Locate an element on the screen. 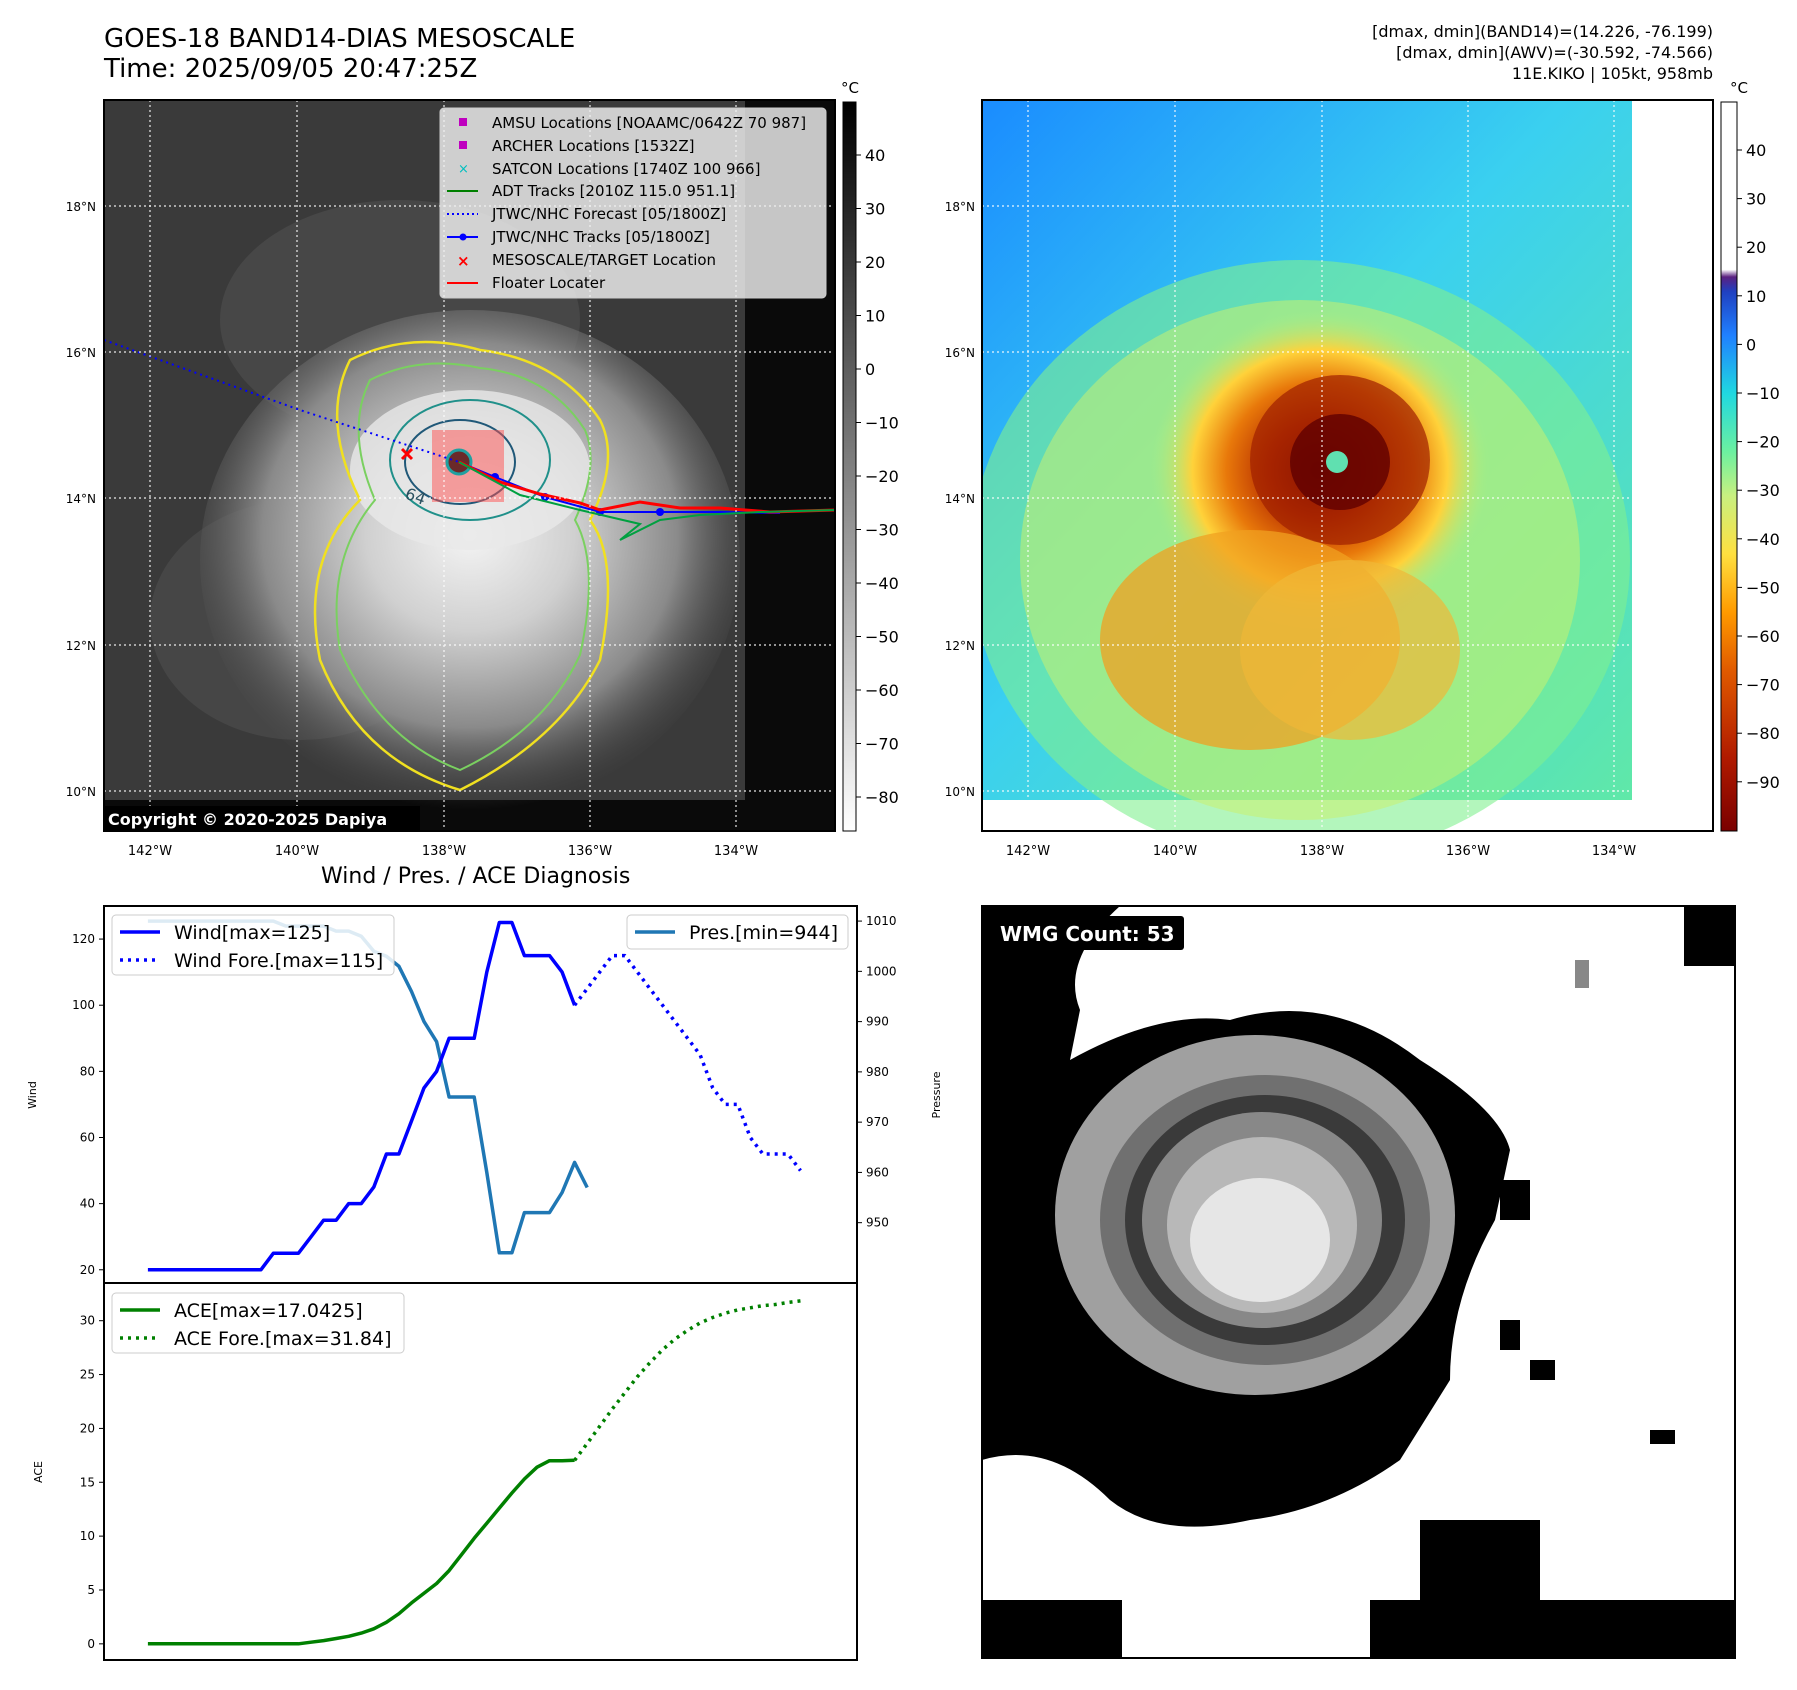  legend-target-symbol: × is located at coordinates (463, 261).